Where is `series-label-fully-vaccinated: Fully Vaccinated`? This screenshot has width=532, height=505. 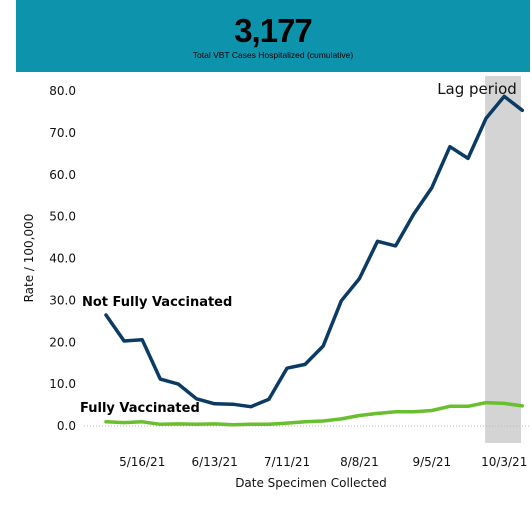
series-label-fully-vaccinated: Fully Vaccinated is located at coordinates (140, 408).